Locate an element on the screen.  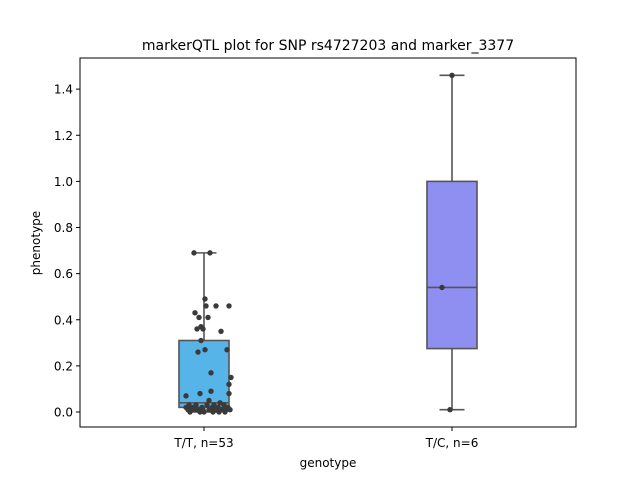
y-tick-label: 1.4 is located at coordinates (63, 90).